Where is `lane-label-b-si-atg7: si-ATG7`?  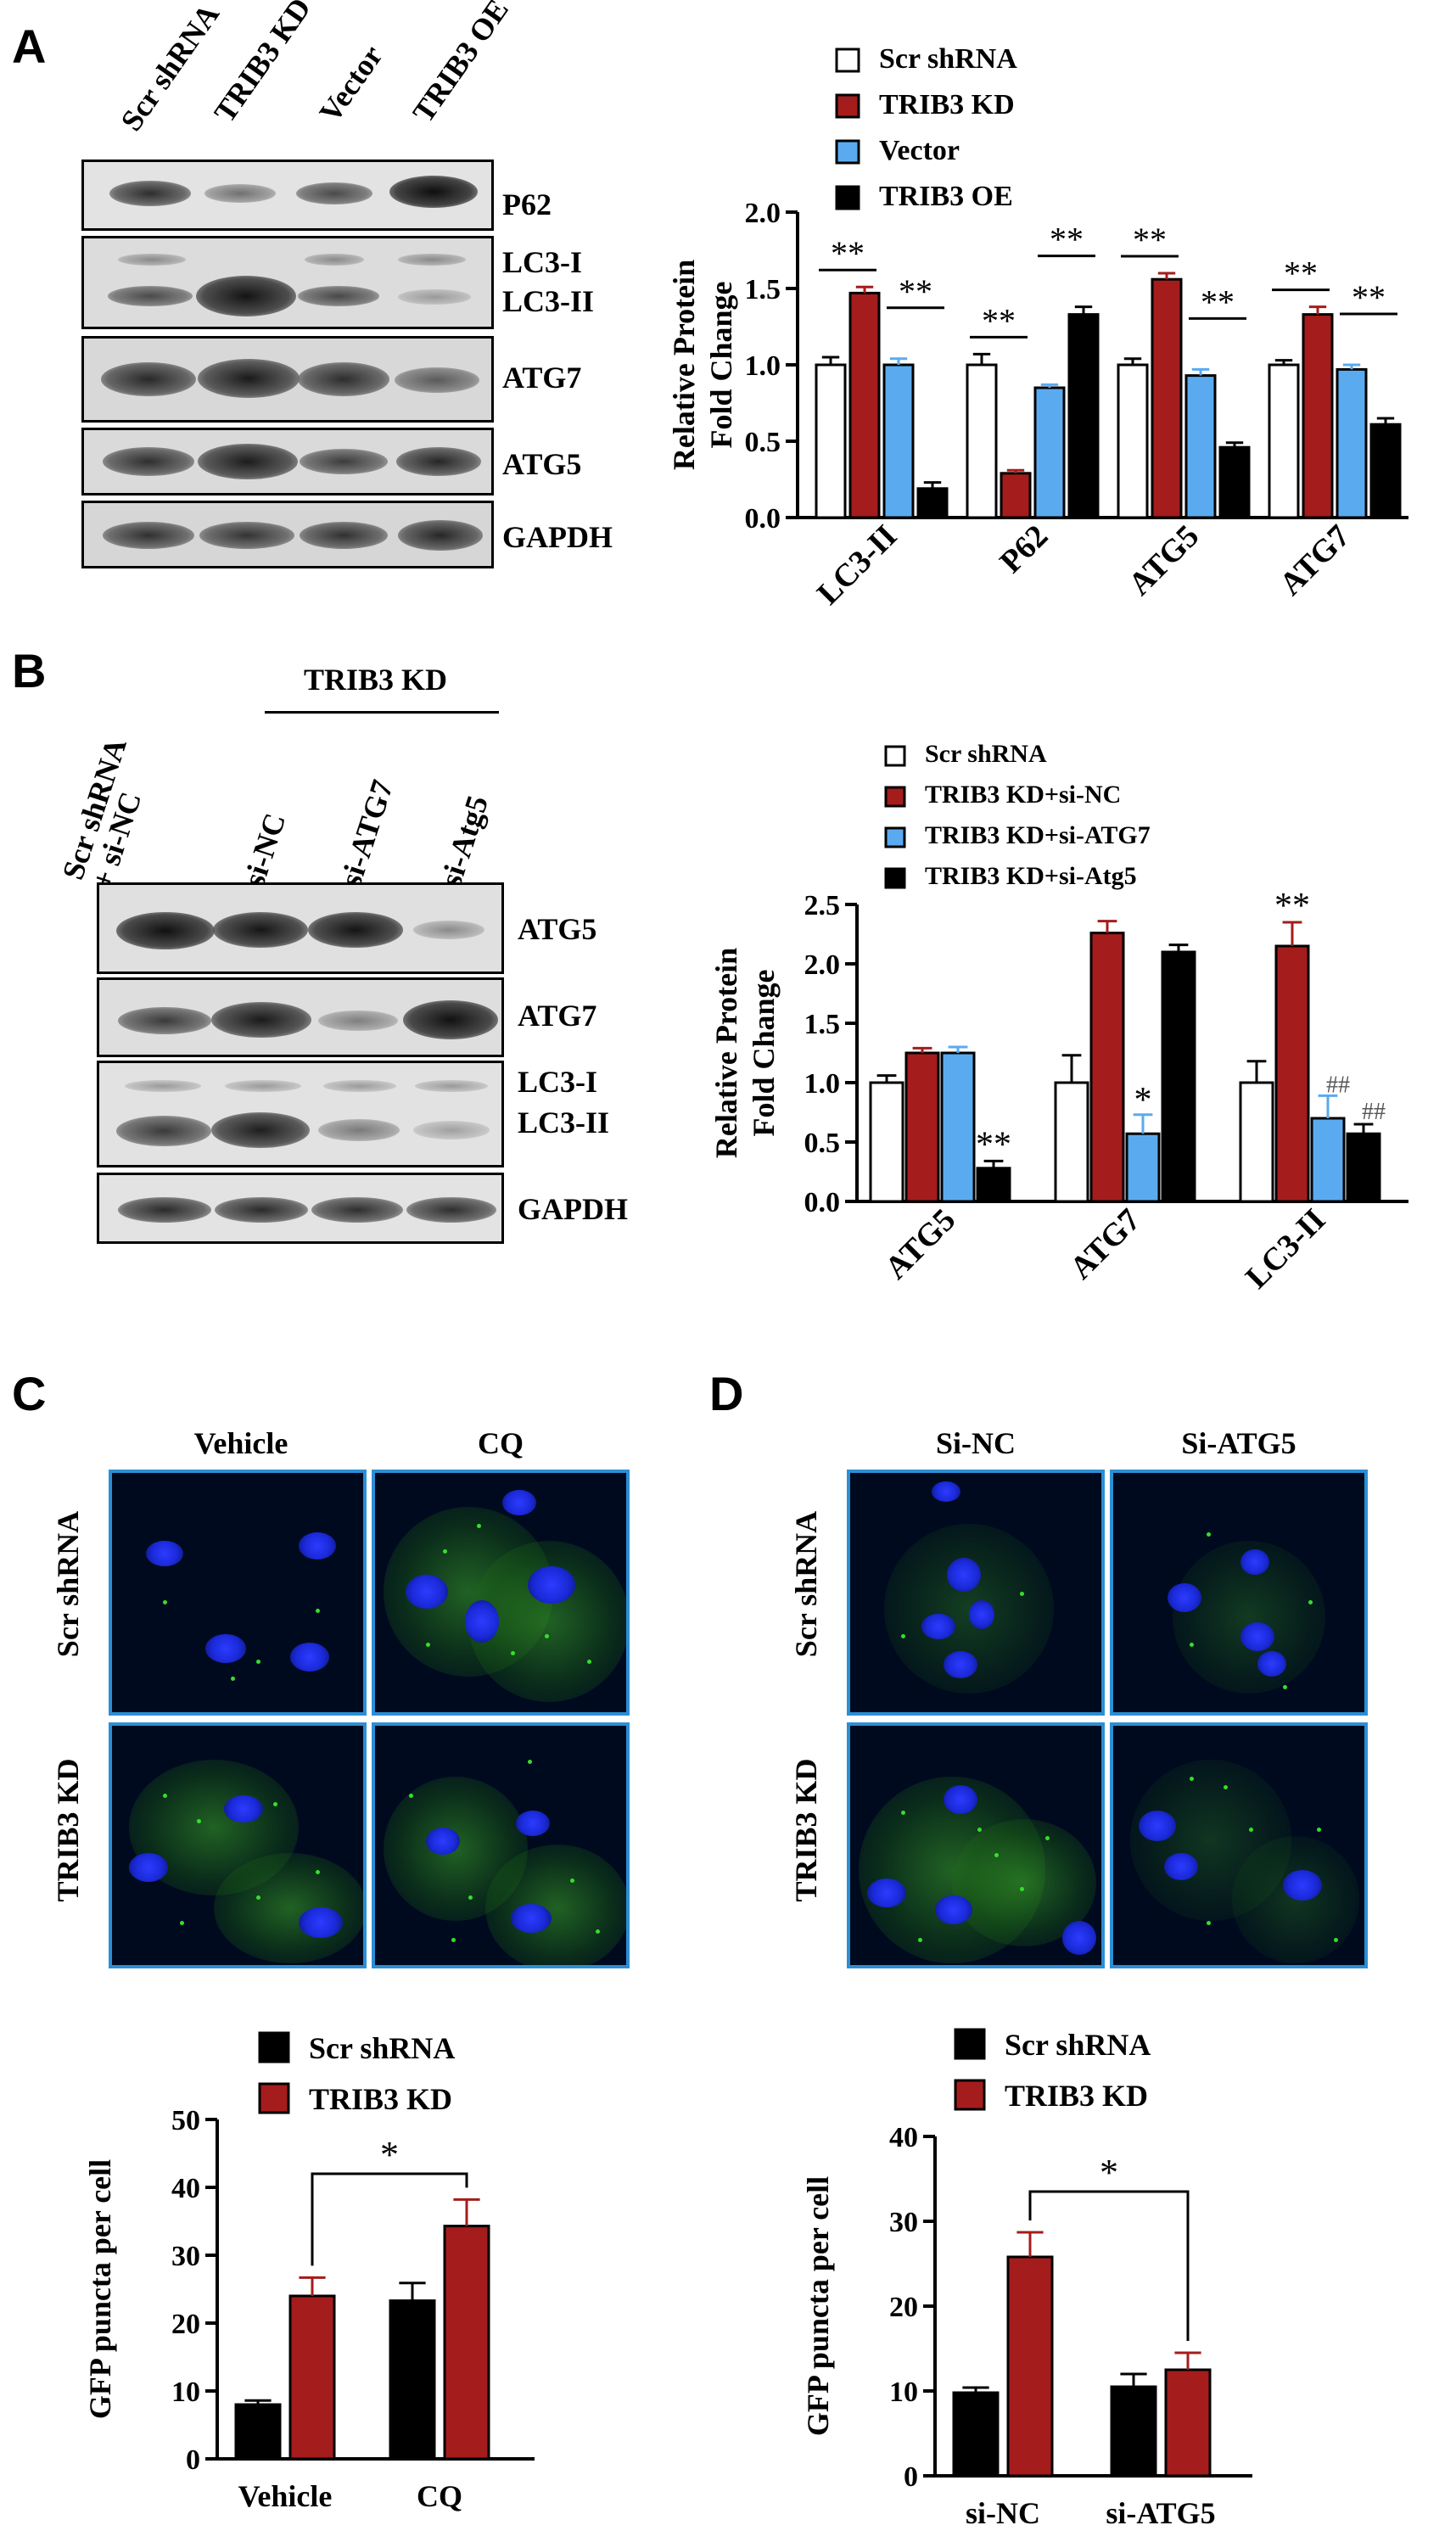 lane-label-b-si-atg7: si-ATG7 is located at coordinates (366, 833).